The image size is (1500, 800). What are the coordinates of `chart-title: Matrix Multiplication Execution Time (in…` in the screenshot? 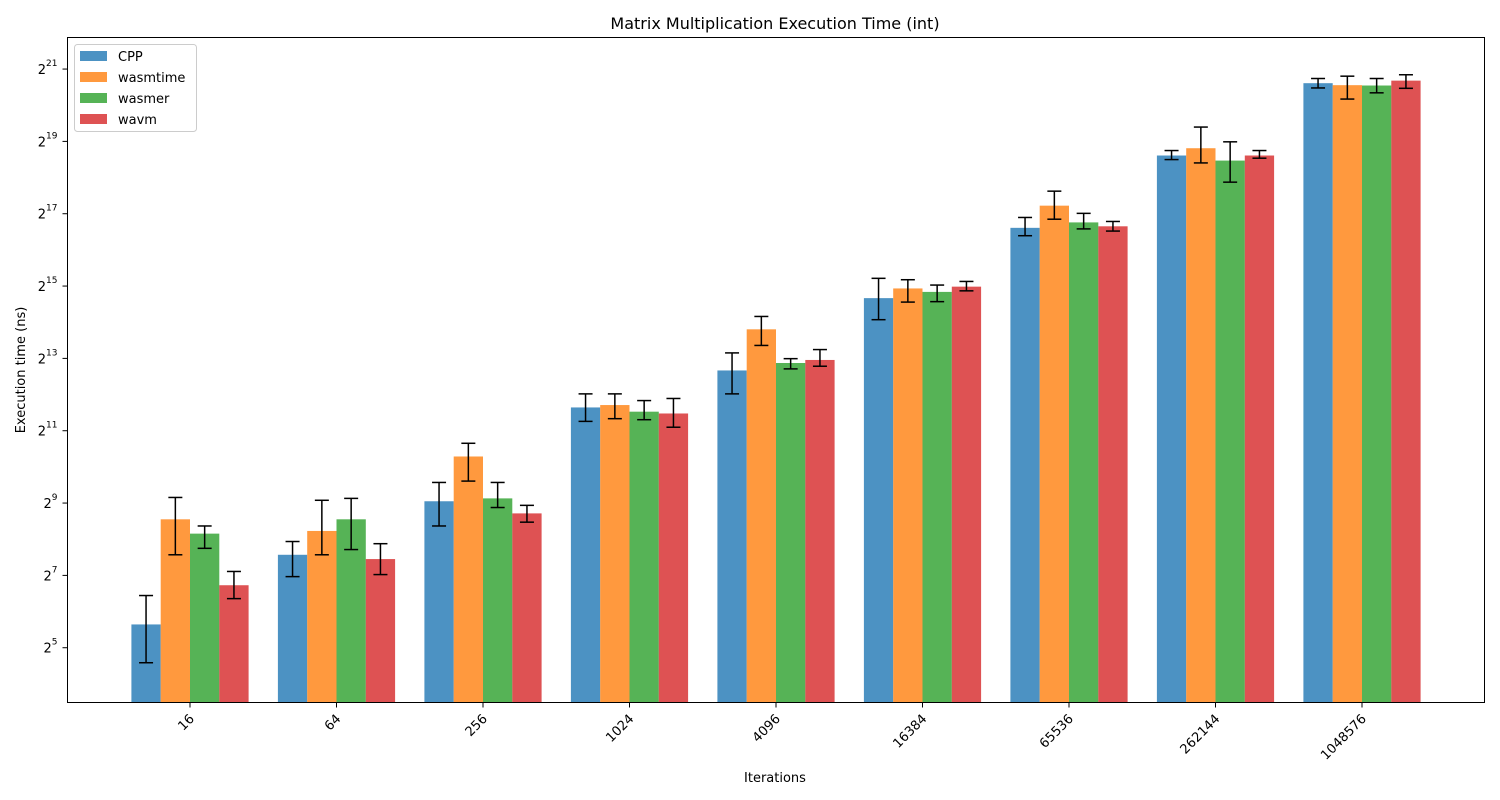 It's located at (774, 23).